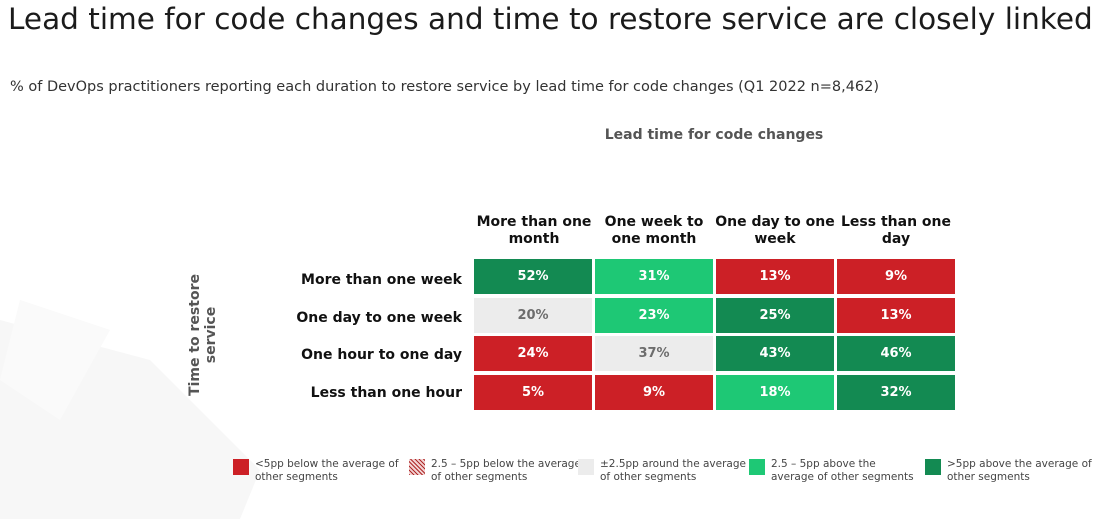 This screenshot has width=1100, height=519. I want to click on heatmap-cell-r3-c4: 46%, so click(896, 353).